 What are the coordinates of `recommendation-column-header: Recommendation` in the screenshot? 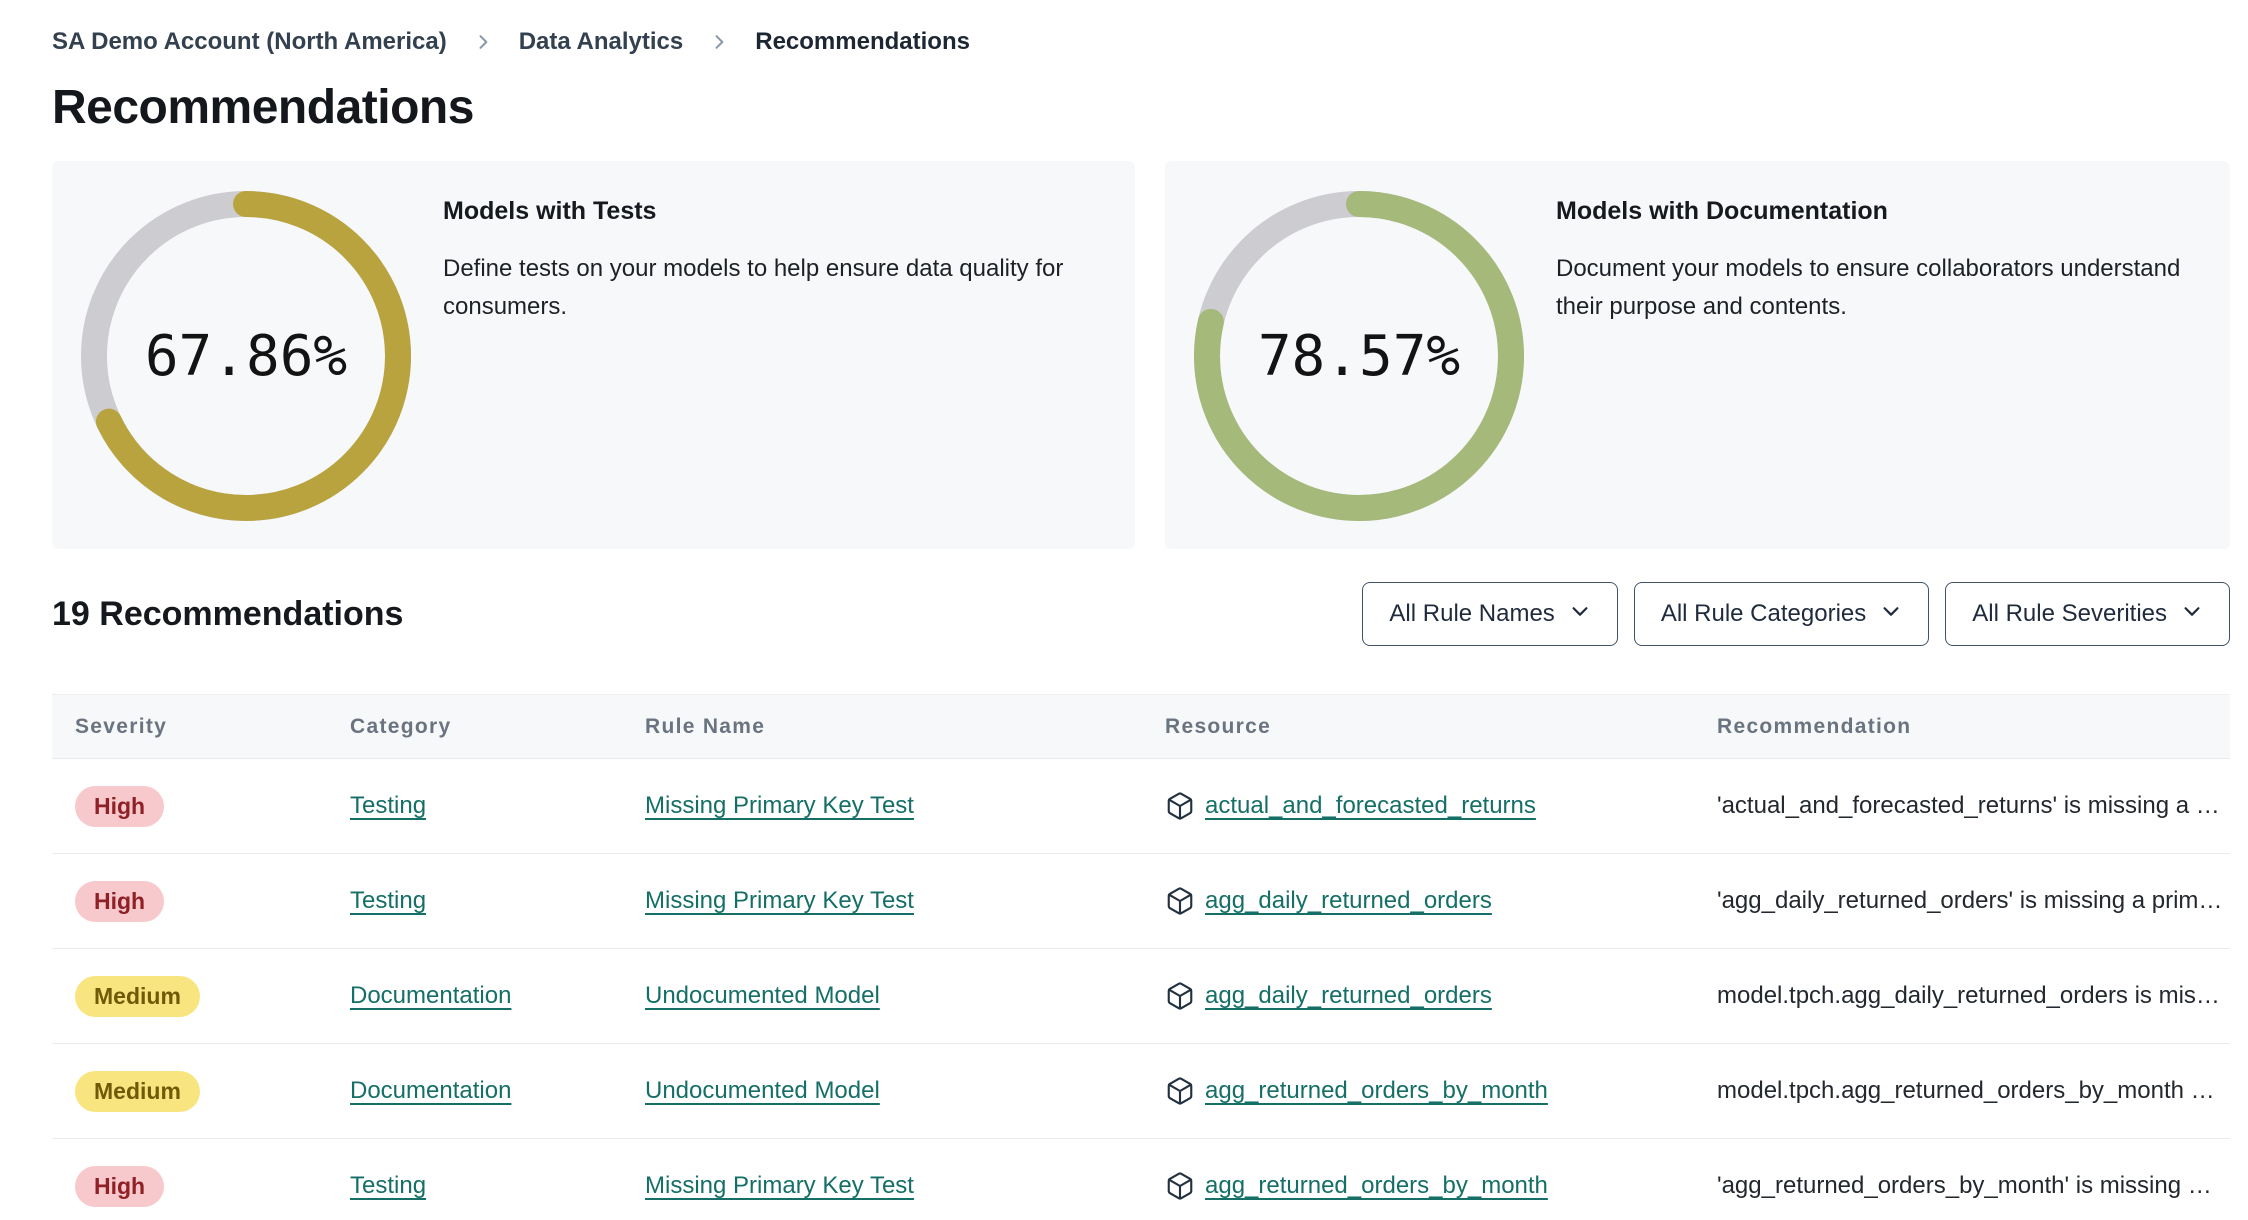 It's located at (1814, 726).